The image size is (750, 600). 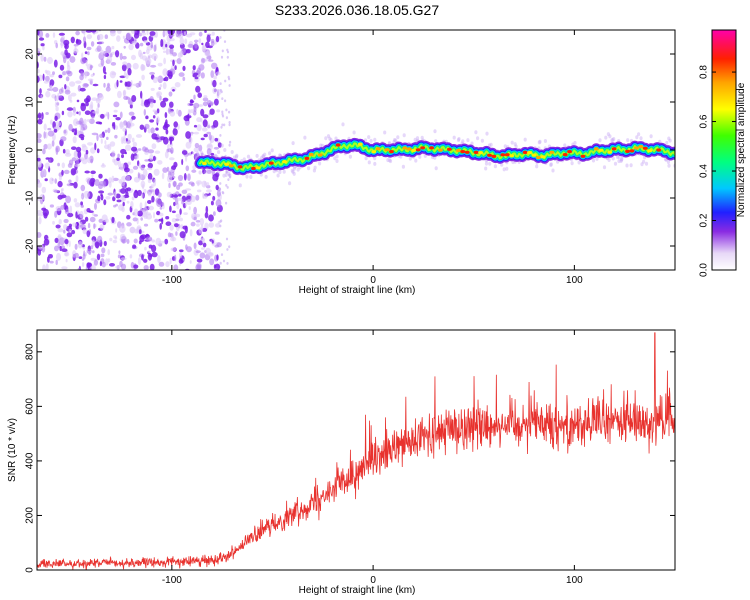 What do you see at coordinates (172, 580) in the screenshot?
I see `snr-x-tick-label: -100` at bounding box center [172, 580].